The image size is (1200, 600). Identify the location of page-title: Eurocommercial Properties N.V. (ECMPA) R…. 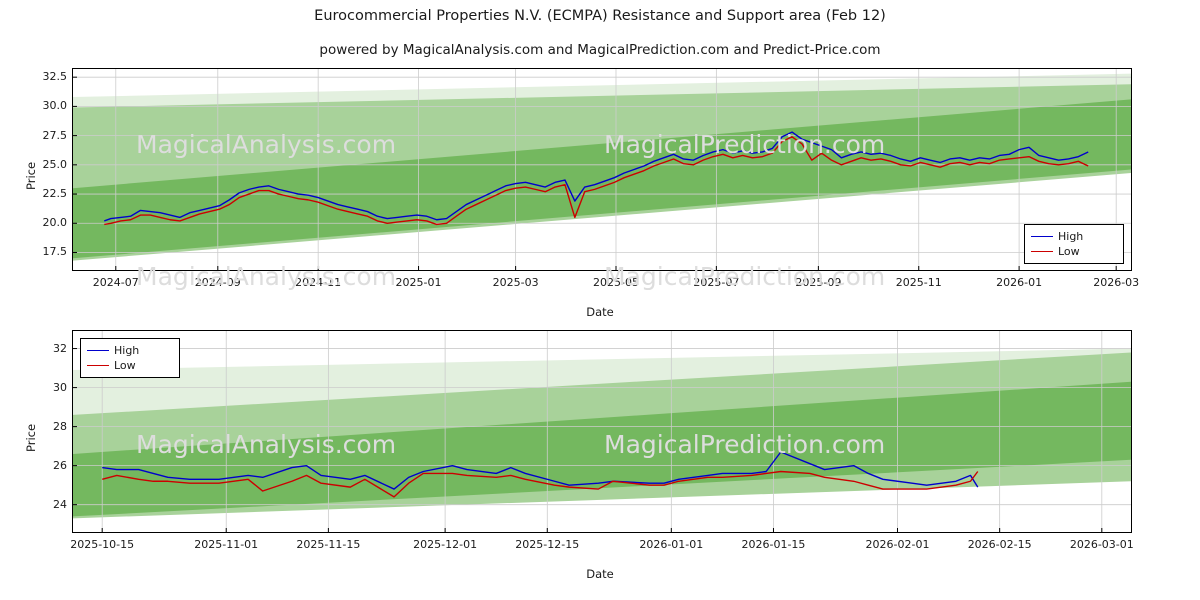
(600, 16).